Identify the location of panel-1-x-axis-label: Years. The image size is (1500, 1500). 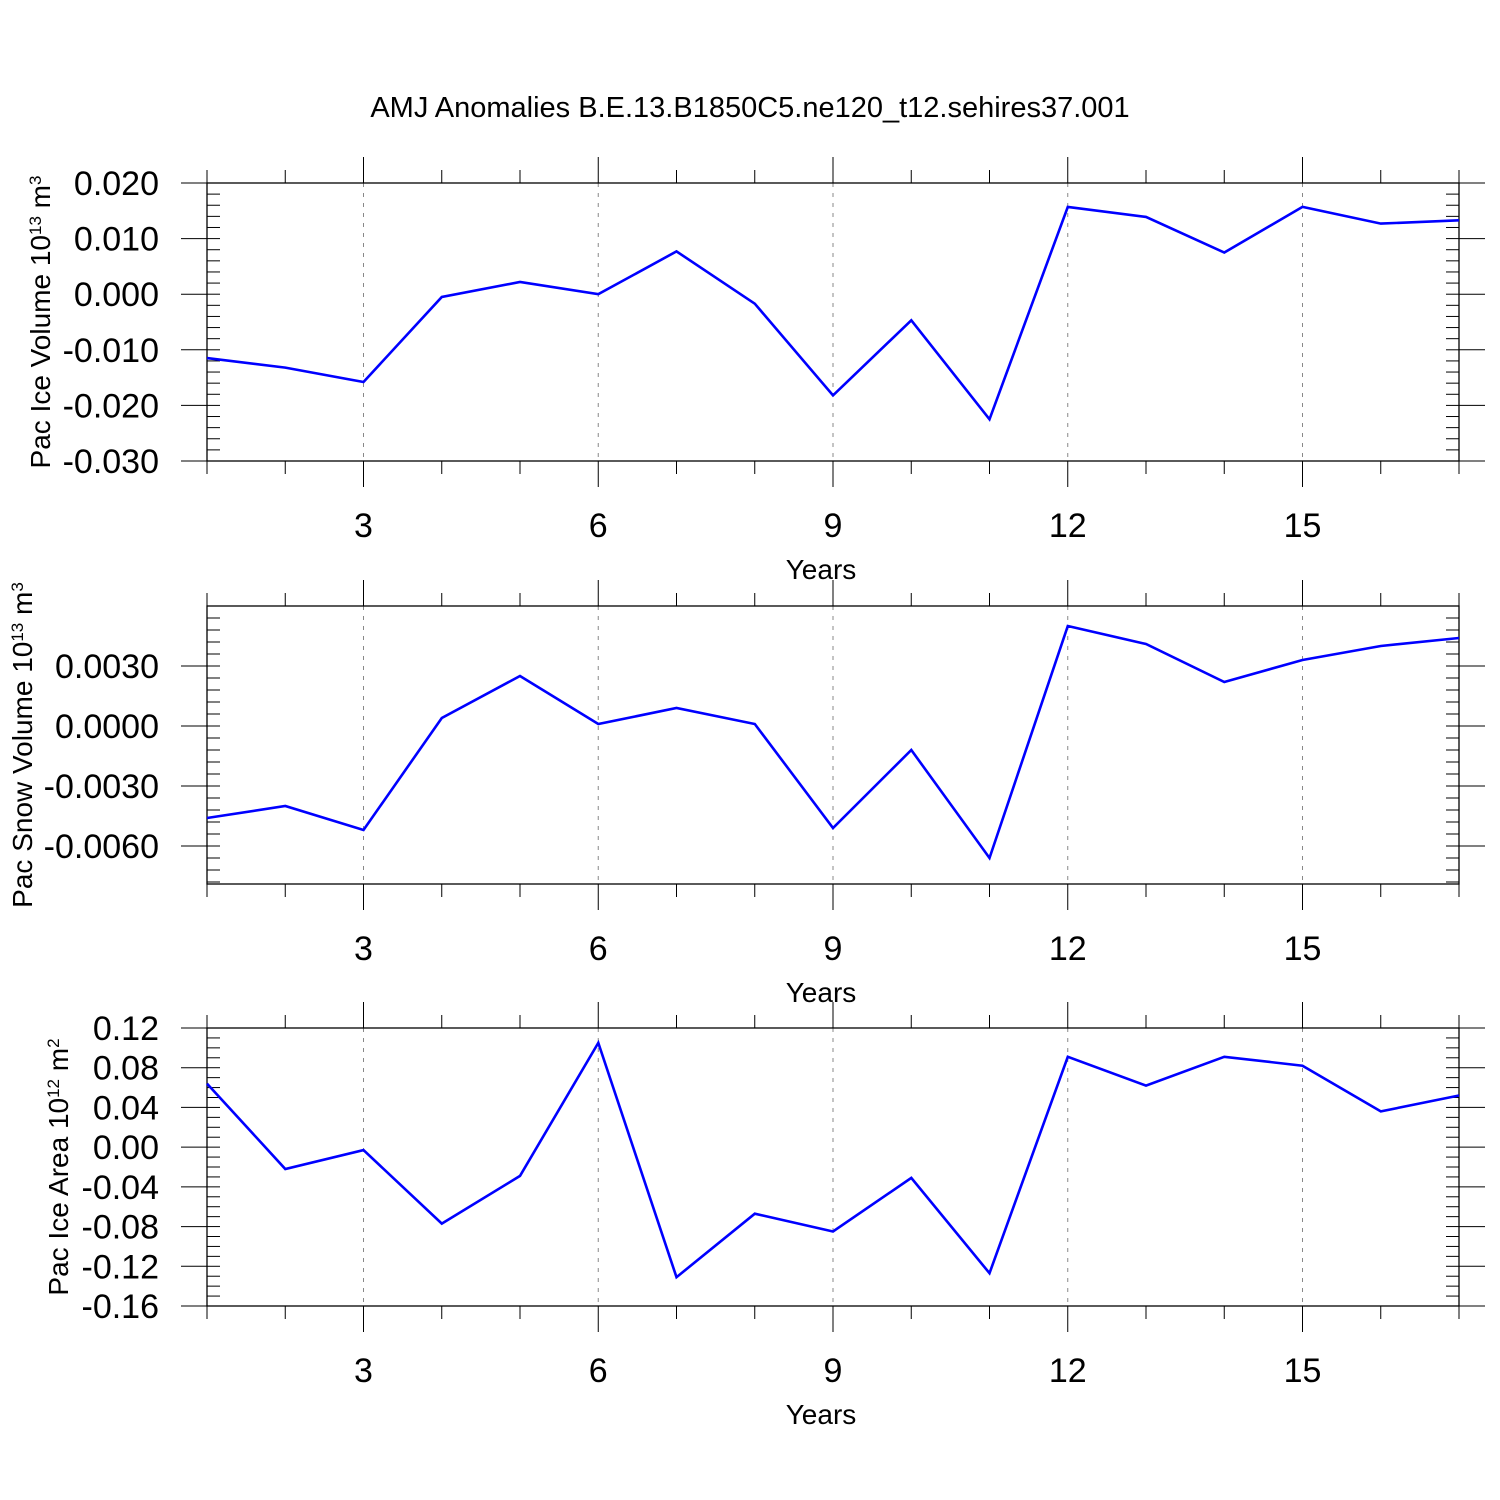
(821, 569).